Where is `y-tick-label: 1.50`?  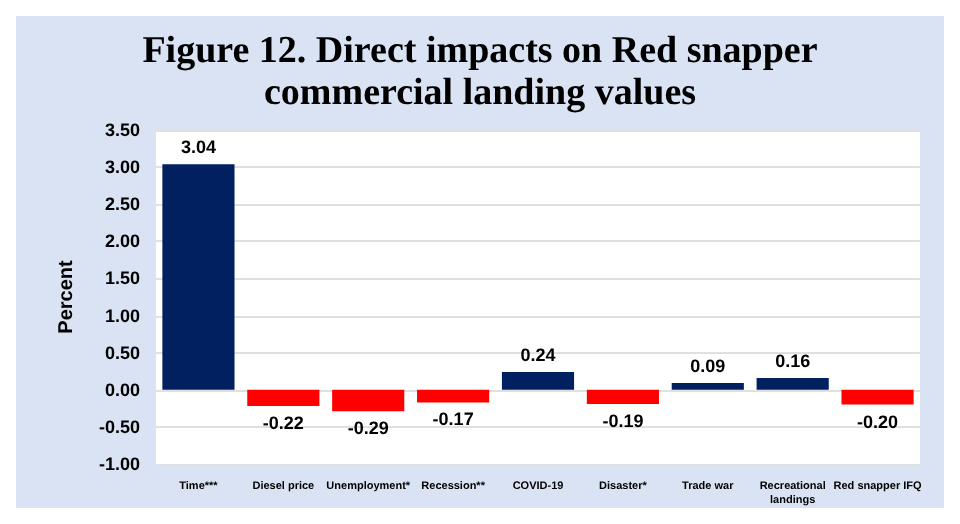
y-tick-label: 1.50 is located at coordinates (122, 278).